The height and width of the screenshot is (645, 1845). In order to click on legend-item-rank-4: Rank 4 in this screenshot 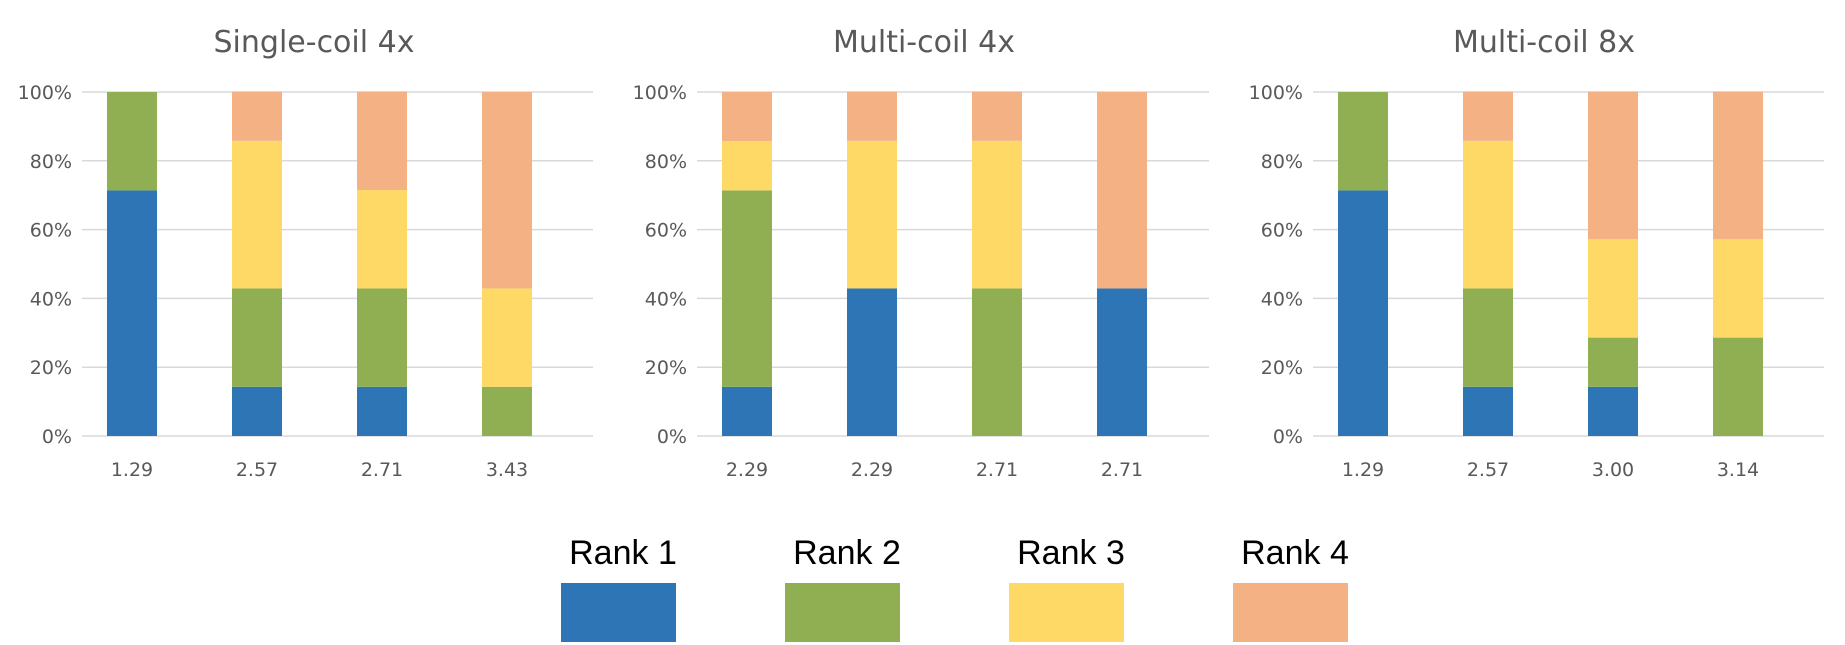, I will do `click(1291, 588)`.